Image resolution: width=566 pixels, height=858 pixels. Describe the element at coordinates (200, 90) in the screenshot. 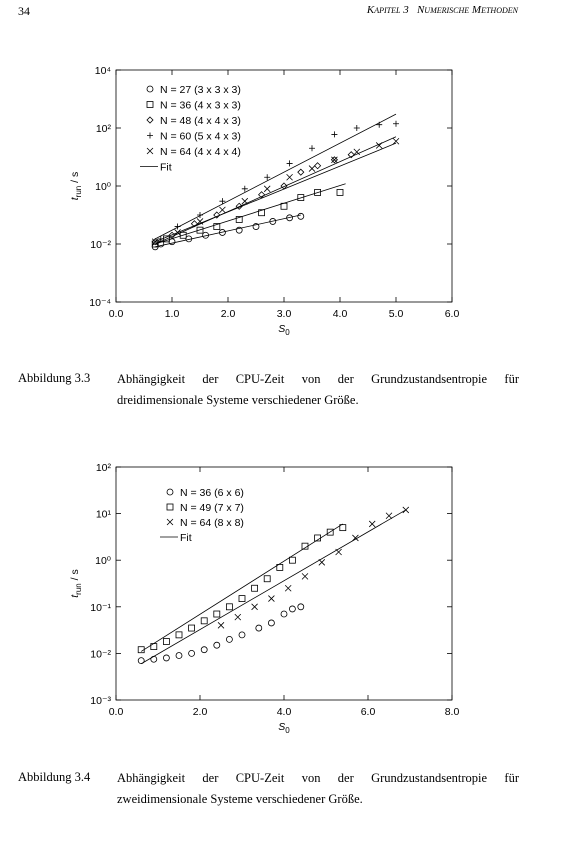

I see `legend-label: N = 27 (3 x 3 x 3)` at that location.